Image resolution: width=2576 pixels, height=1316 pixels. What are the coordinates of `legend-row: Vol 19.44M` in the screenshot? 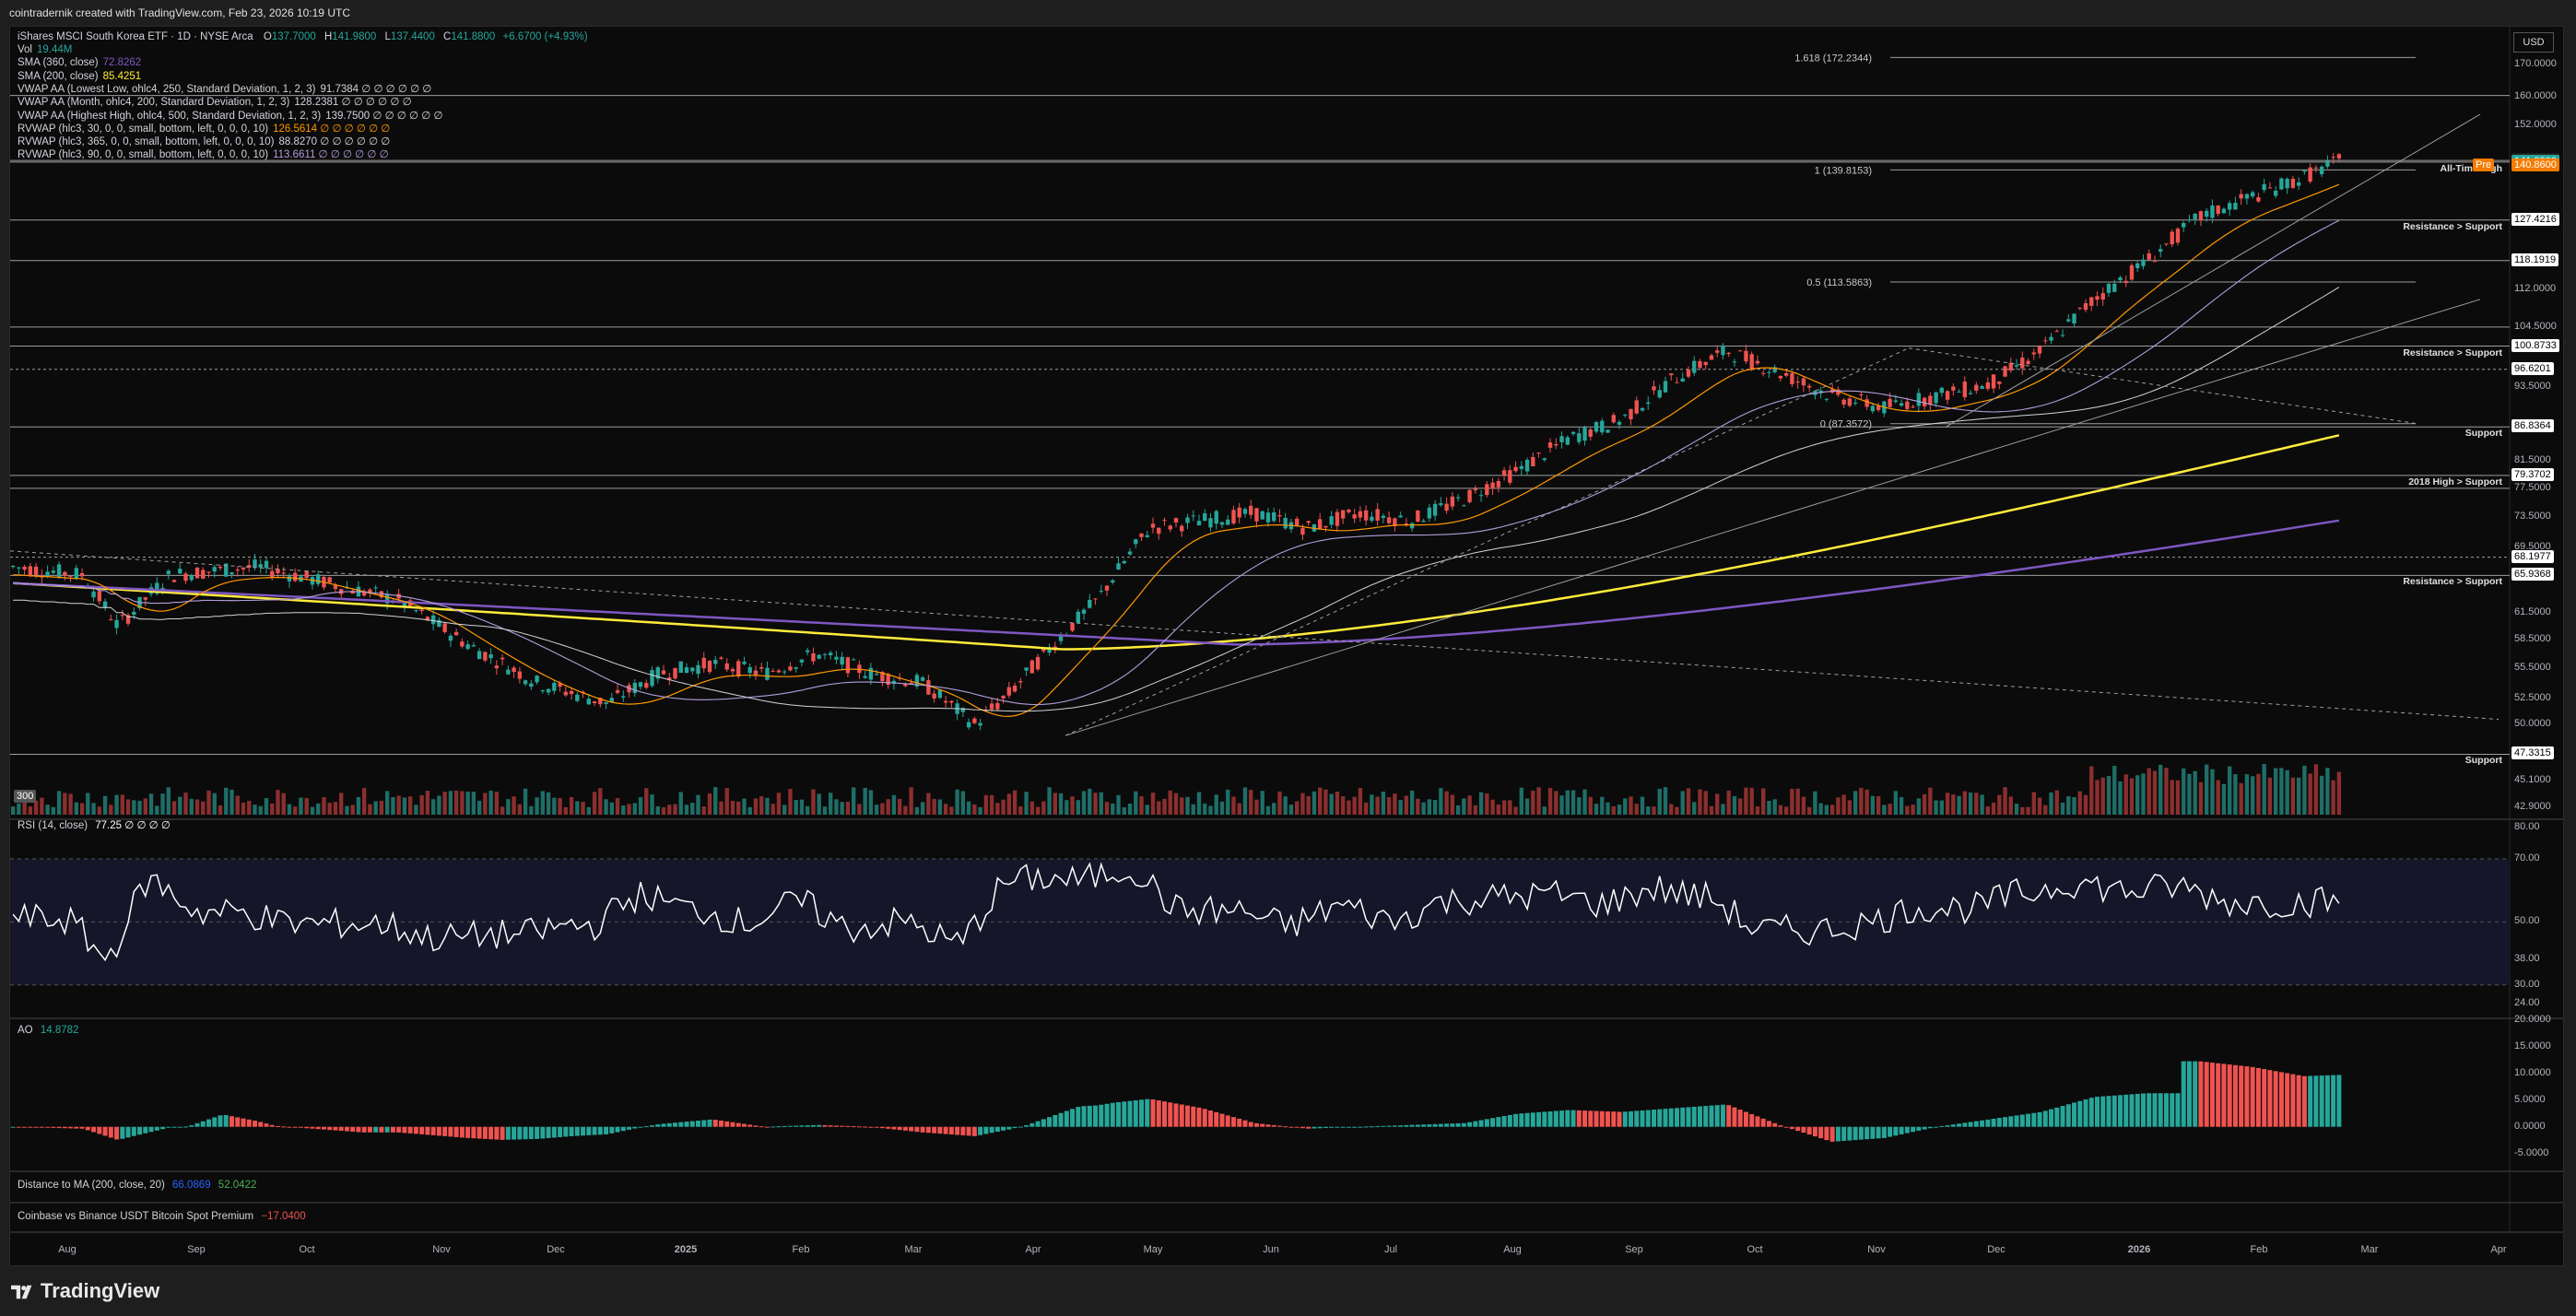 It's located at (45, 49).